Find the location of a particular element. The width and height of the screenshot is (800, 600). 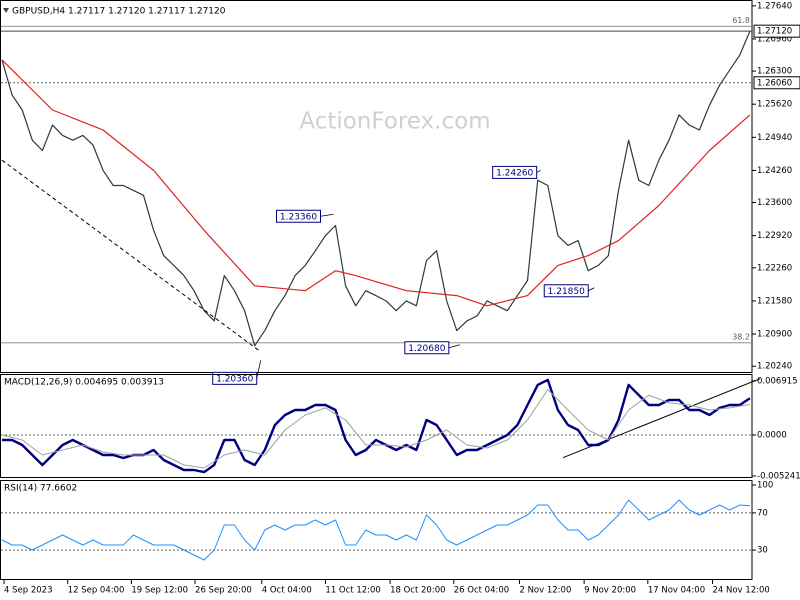

y-tick-label: 1.20240 is located at coordinates (774, 367).